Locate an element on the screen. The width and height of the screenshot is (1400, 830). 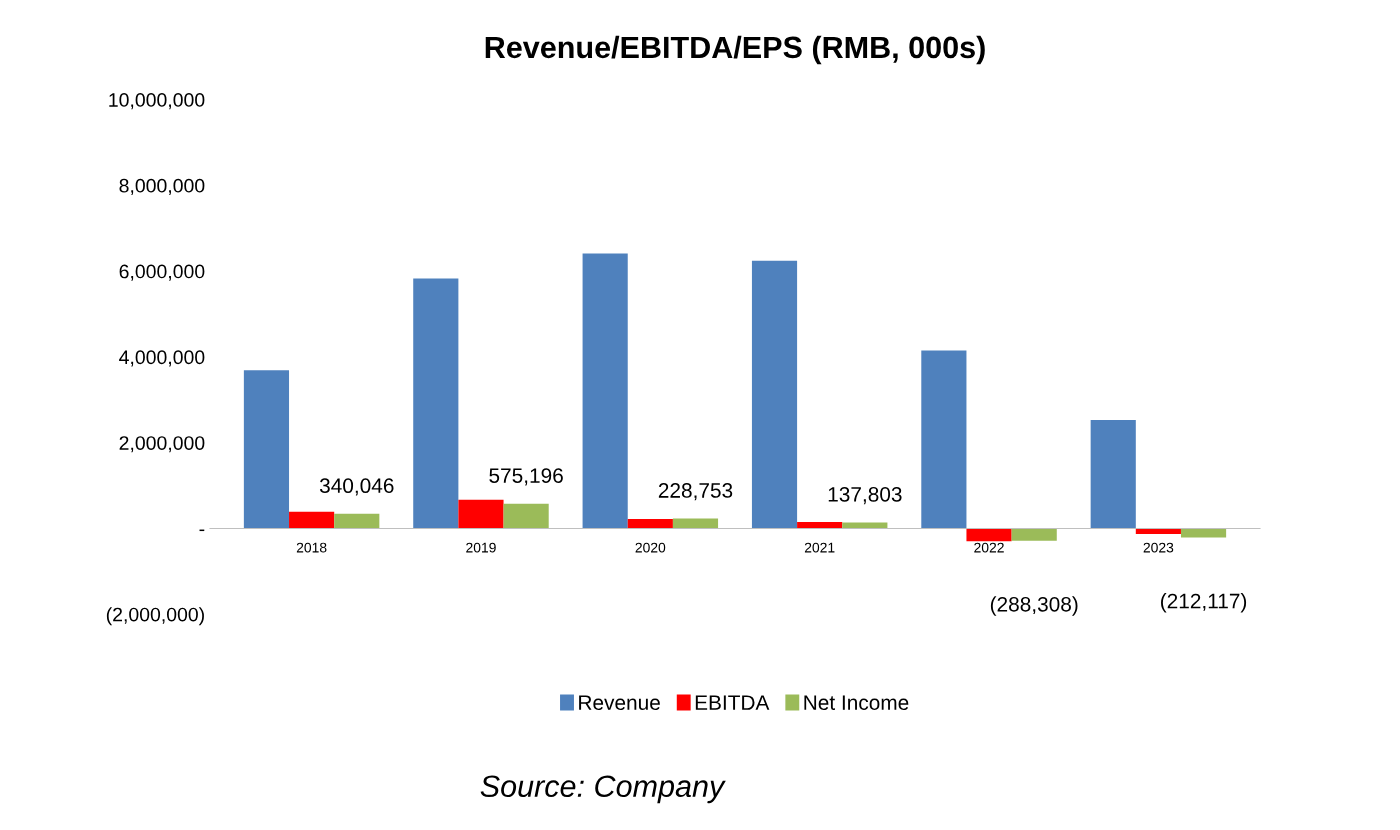
y-tick-label: 6,000,000 is located at coordinates (162, 272).